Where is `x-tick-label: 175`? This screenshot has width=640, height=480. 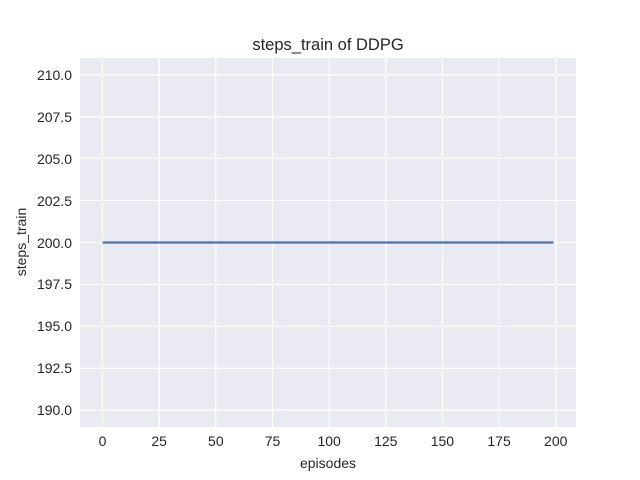
x-tick-label: 175 is located at coordinates (499, 441).